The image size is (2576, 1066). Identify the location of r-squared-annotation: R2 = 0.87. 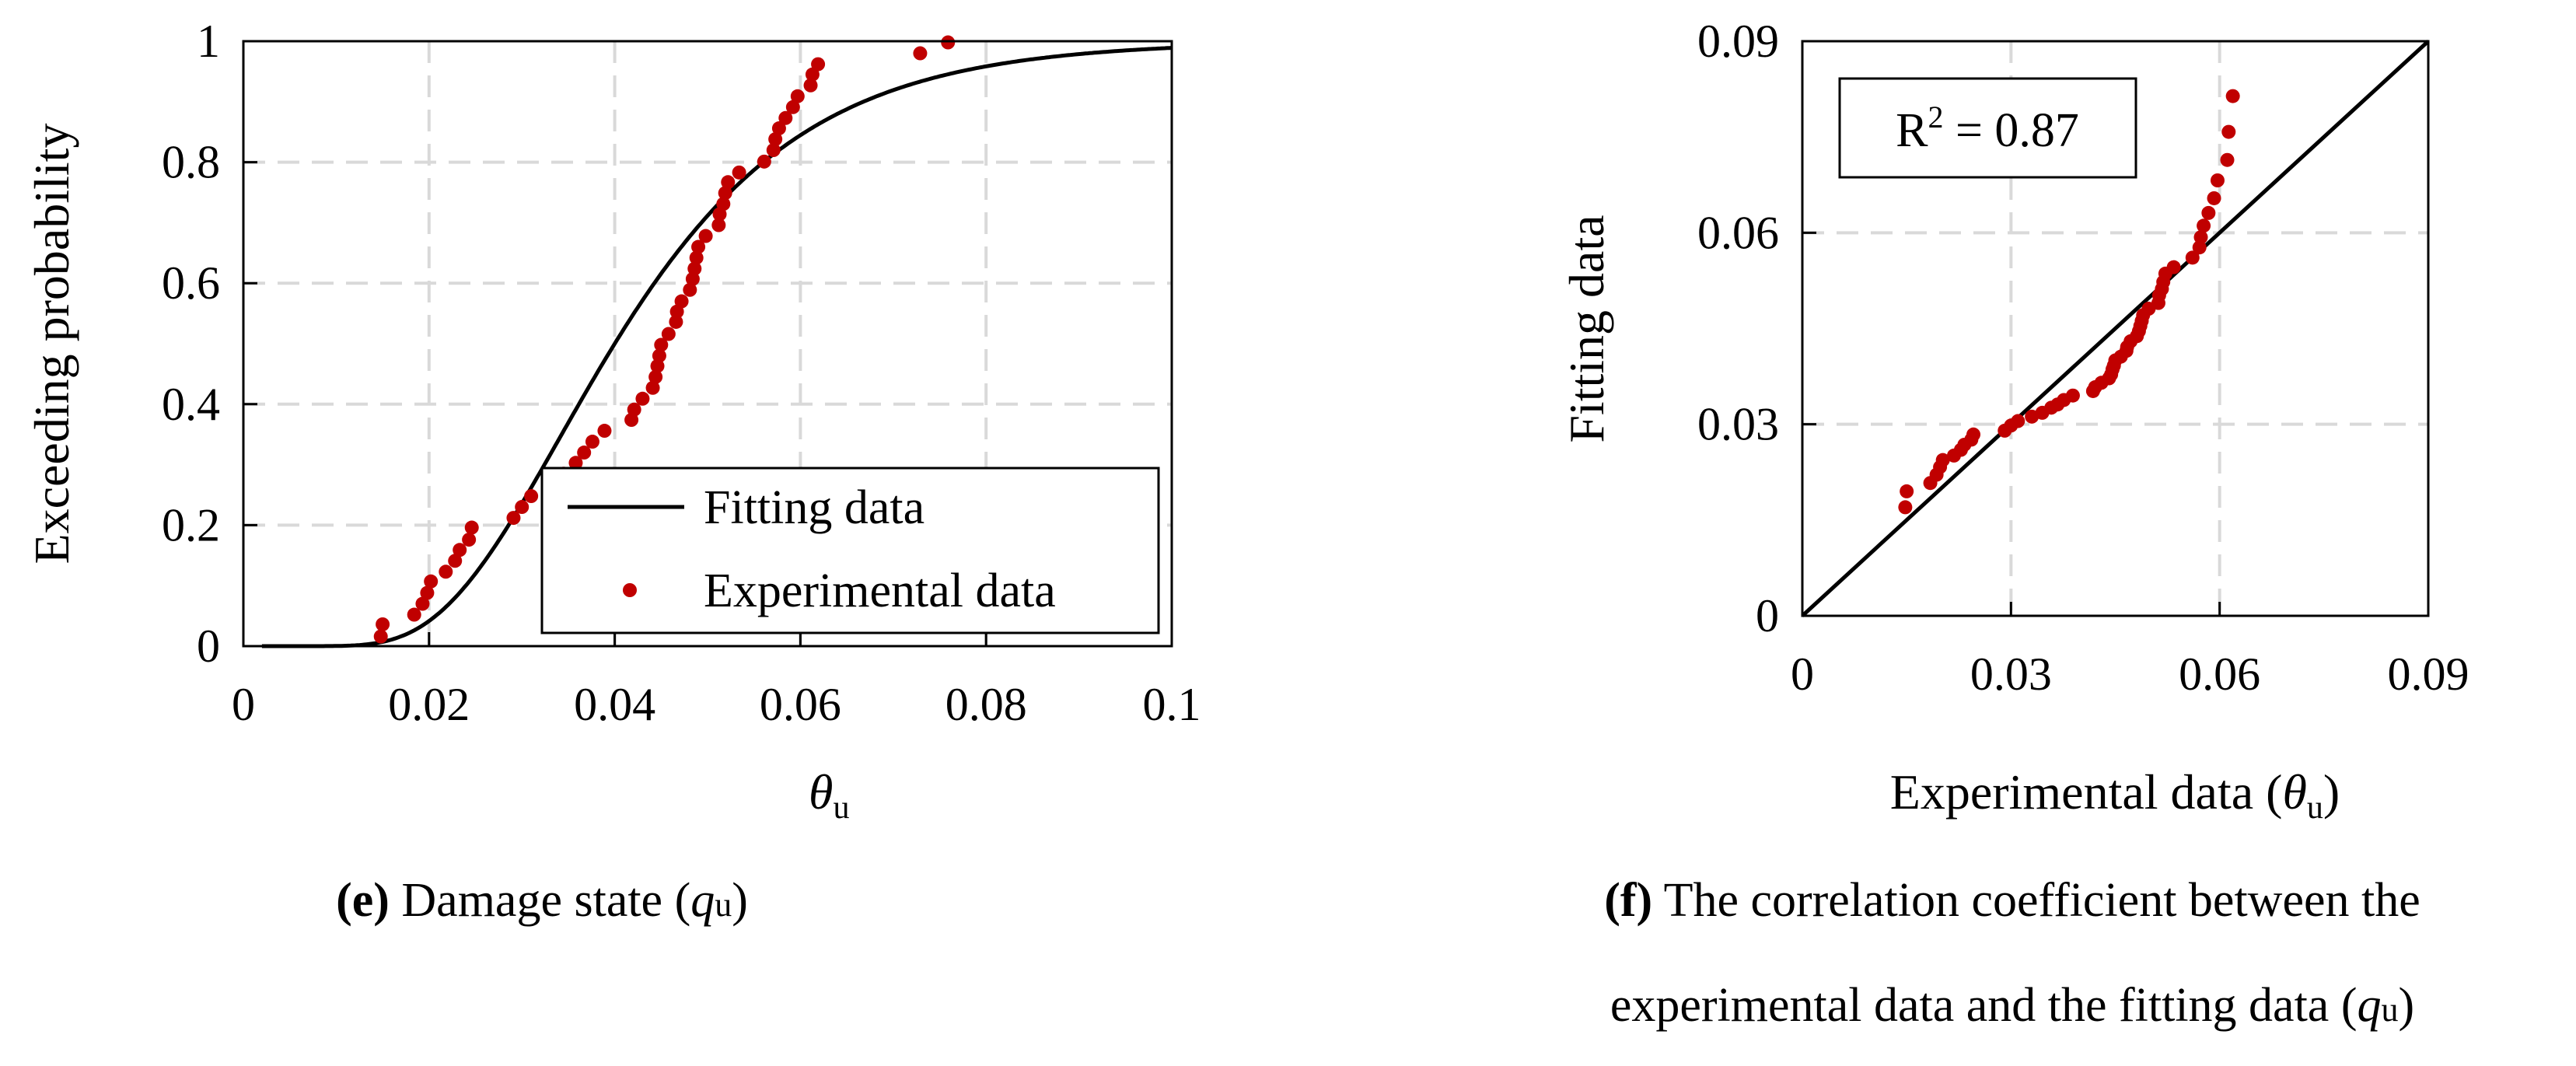
(1987, 128).